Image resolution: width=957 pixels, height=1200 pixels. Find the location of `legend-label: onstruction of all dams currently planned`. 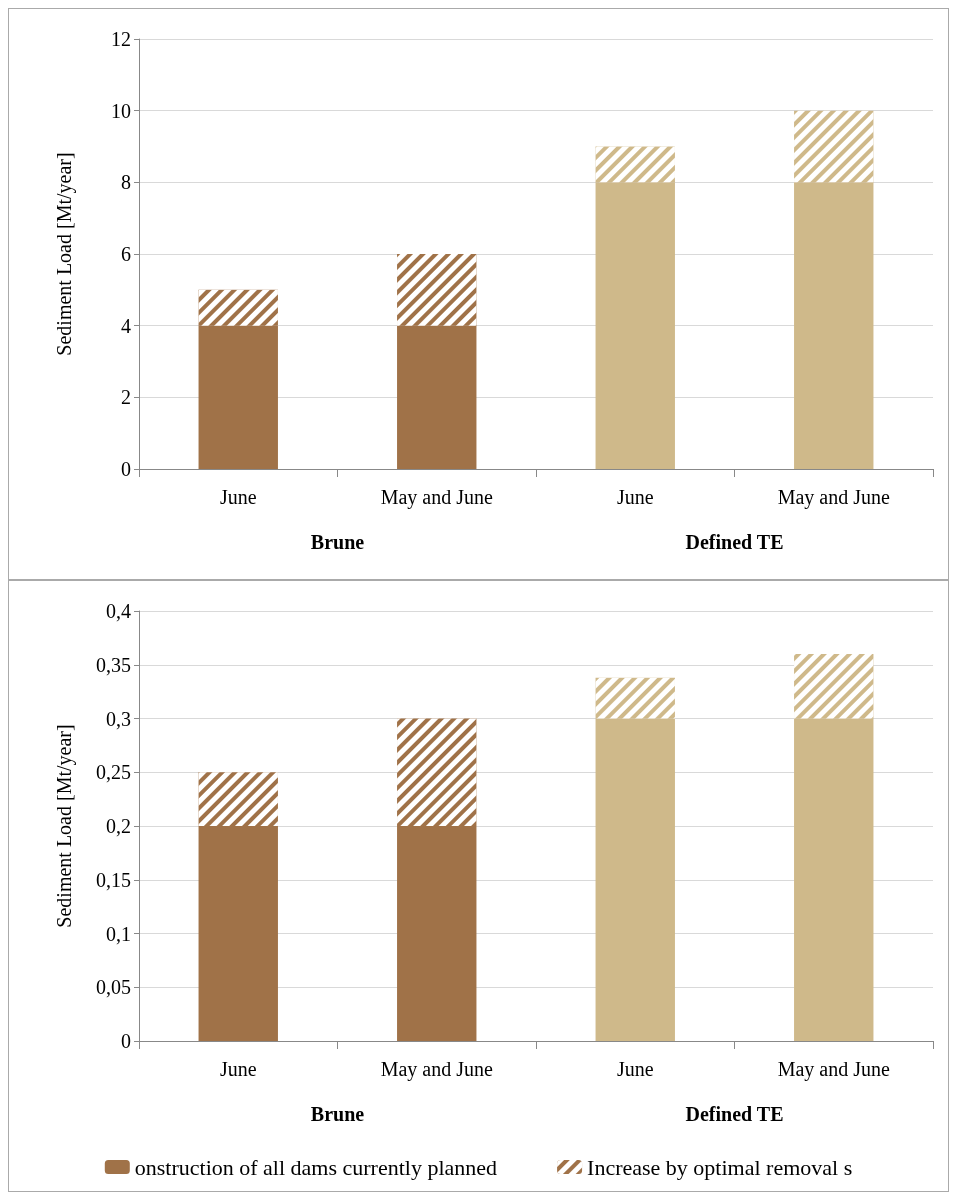

legend-label: onstruction of all dams currently planned is located at coordinates (316, 1167).